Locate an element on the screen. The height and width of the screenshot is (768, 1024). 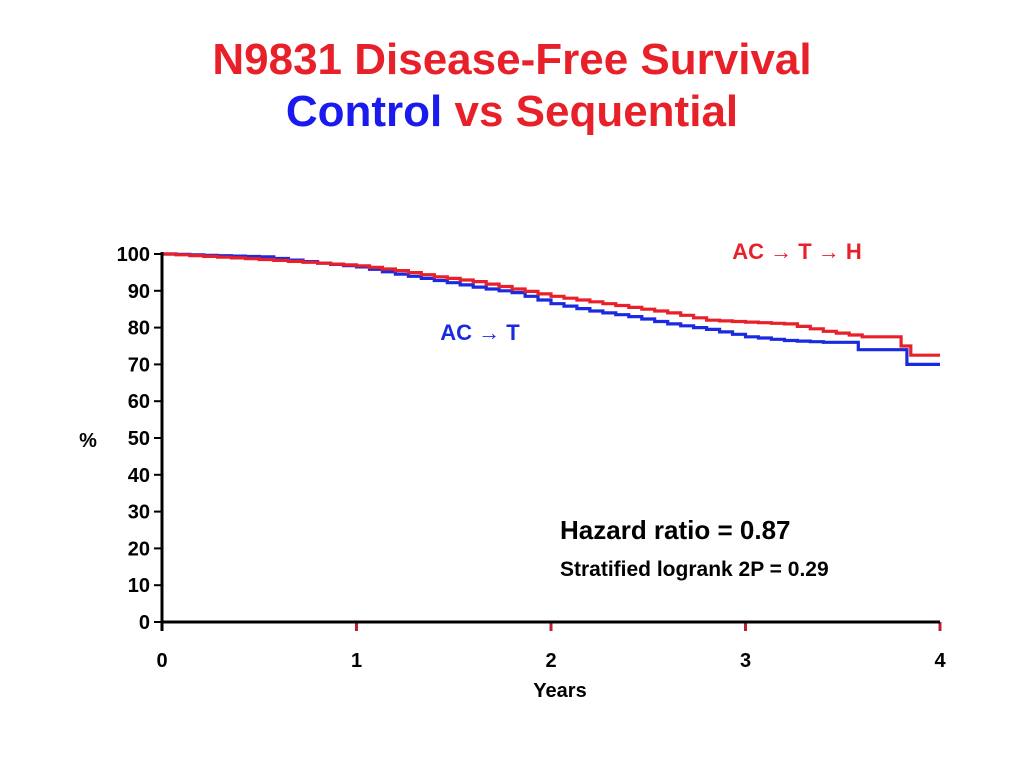
series-line-ac-t-h is located at coordinates (551, 304).